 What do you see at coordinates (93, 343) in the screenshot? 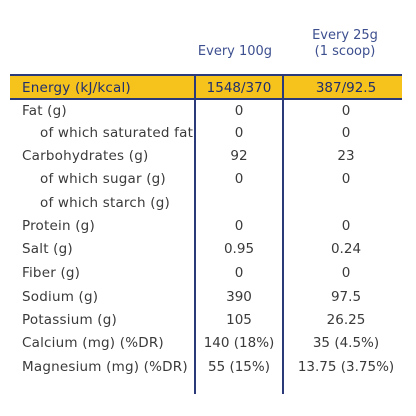
I see `row-label: Calcium (mg) (%DR)` at bounding box center [93, 343].